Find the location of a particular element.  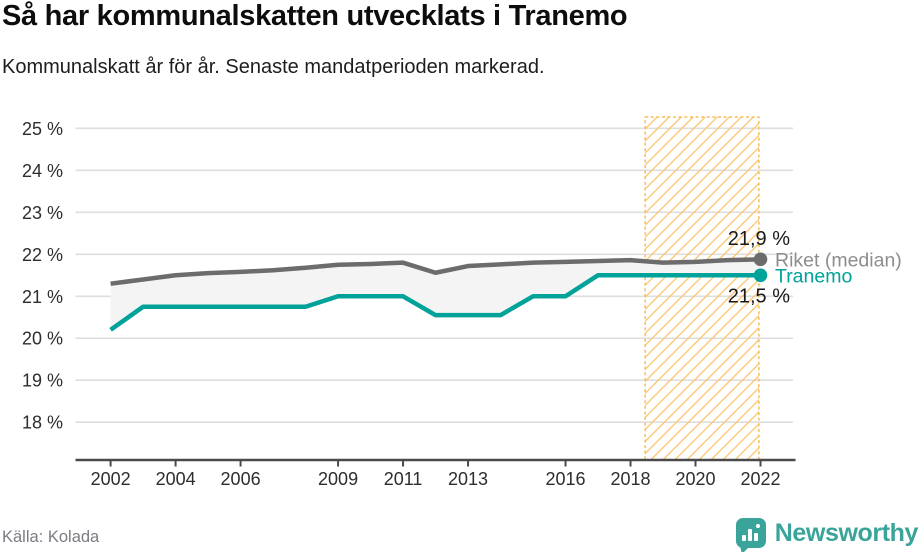

x-tick-label: 2004 is located at coordinates (176, 479).